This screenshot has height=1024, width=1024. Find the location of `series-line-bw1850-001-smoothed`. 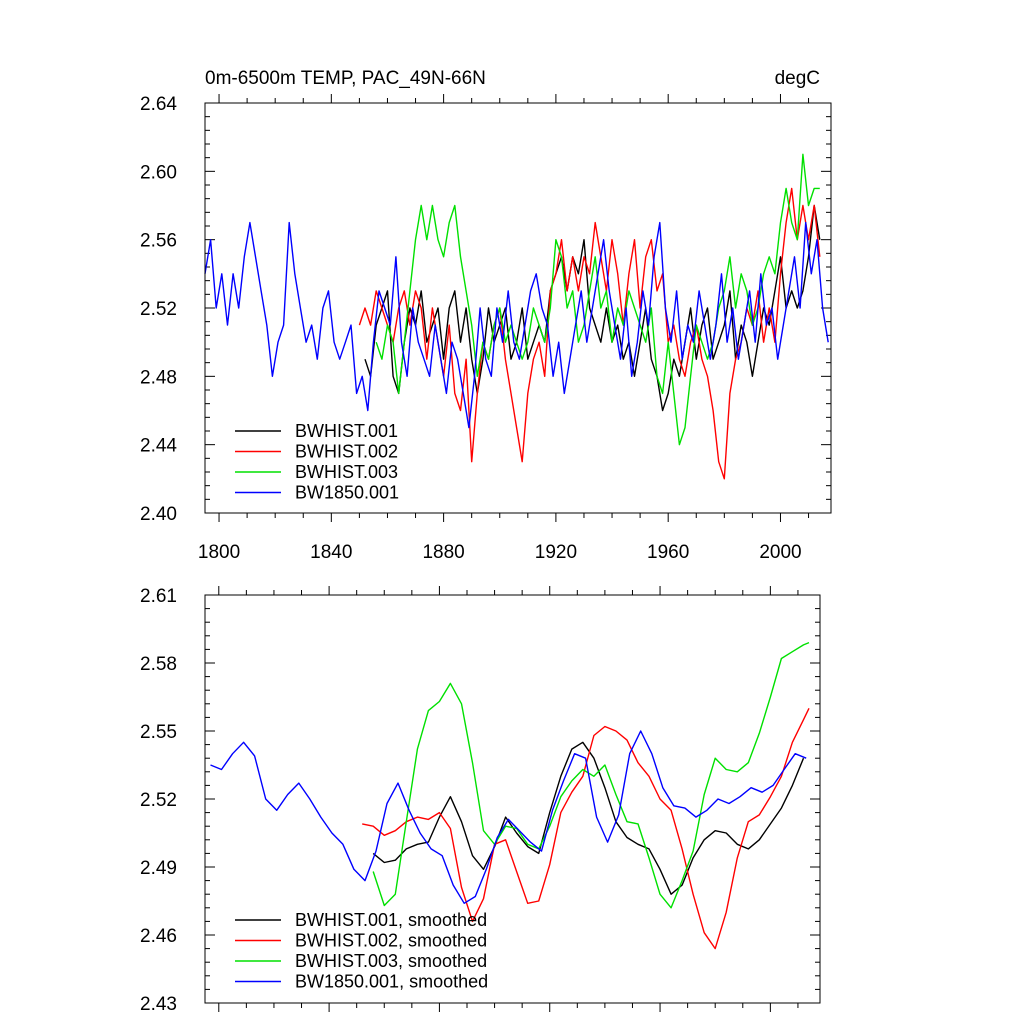

series-line-bw1850-001-smoothed is located at coordinates (508, 817).